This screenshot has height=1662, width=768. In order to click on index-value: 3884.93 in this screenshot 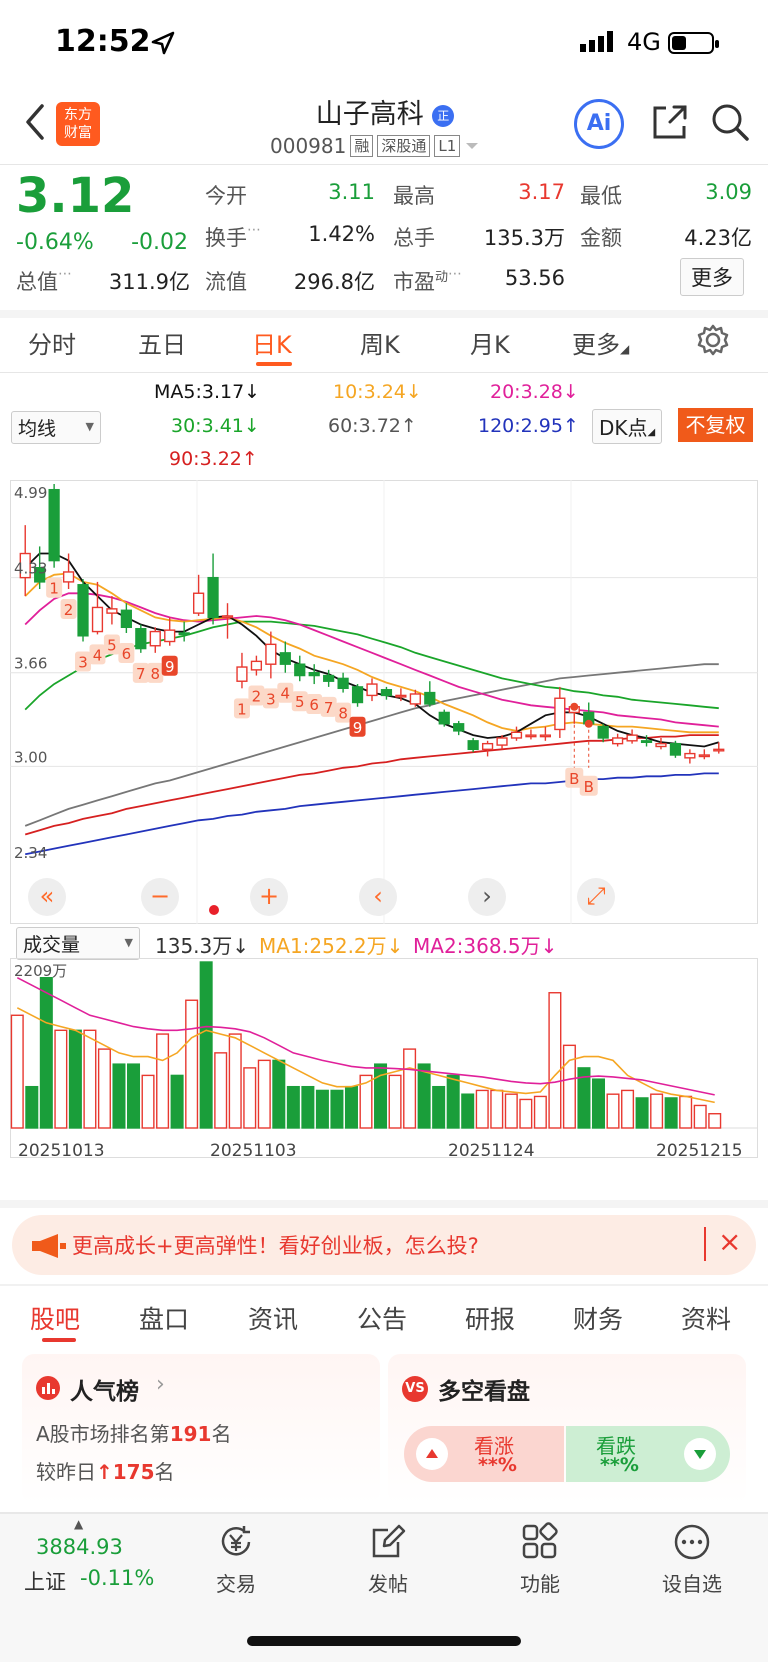, I will do `click(79, 1547)`.